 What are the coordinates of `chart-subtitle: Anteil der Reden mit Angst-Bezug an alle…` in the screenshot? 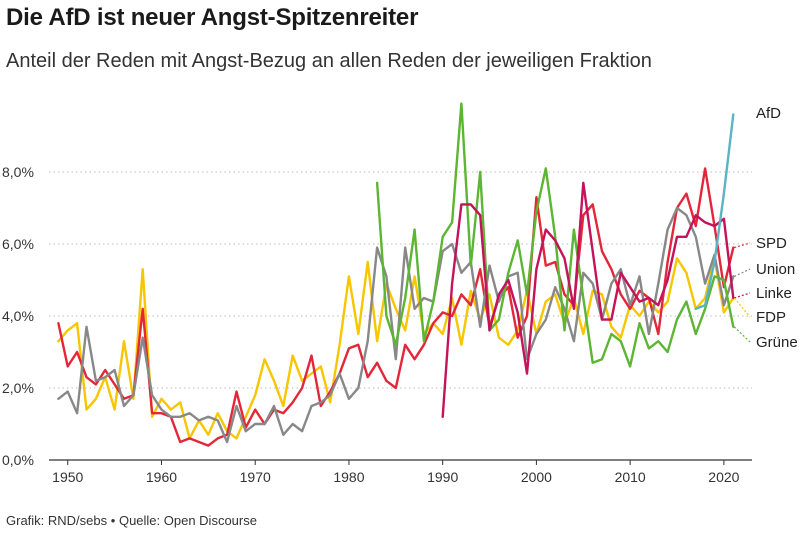 It's located at (329, 61).